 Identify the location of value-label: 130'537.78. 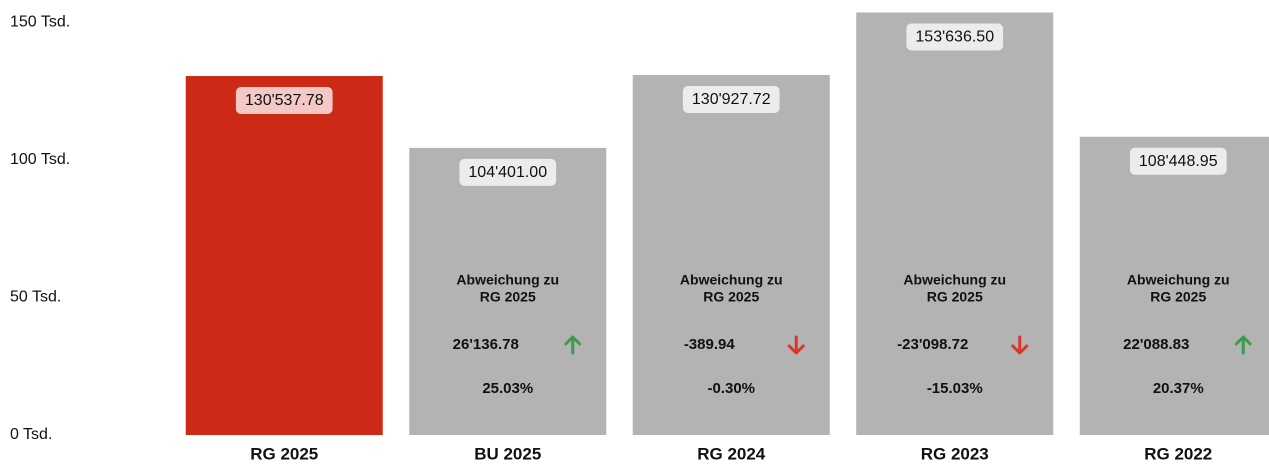
(284, 100).